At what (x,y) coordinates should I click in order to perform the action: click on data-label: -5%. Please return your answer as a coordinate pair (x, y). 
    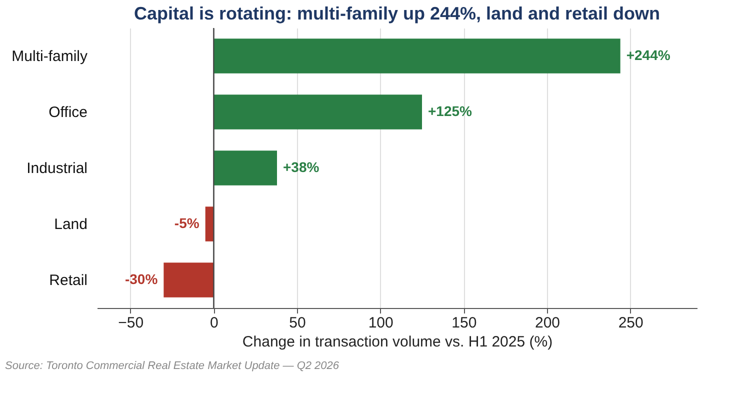
    Looking at the image, I should click on (187, 223).